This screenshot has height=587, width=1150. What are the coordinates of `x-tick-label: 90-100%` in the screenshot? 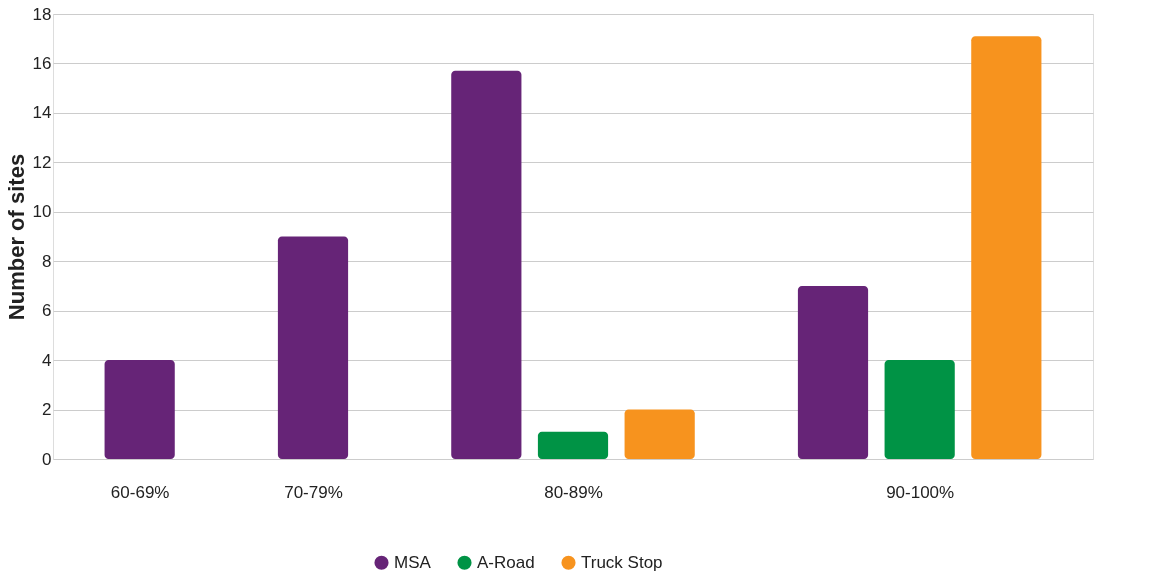 It's located at (920, 492).